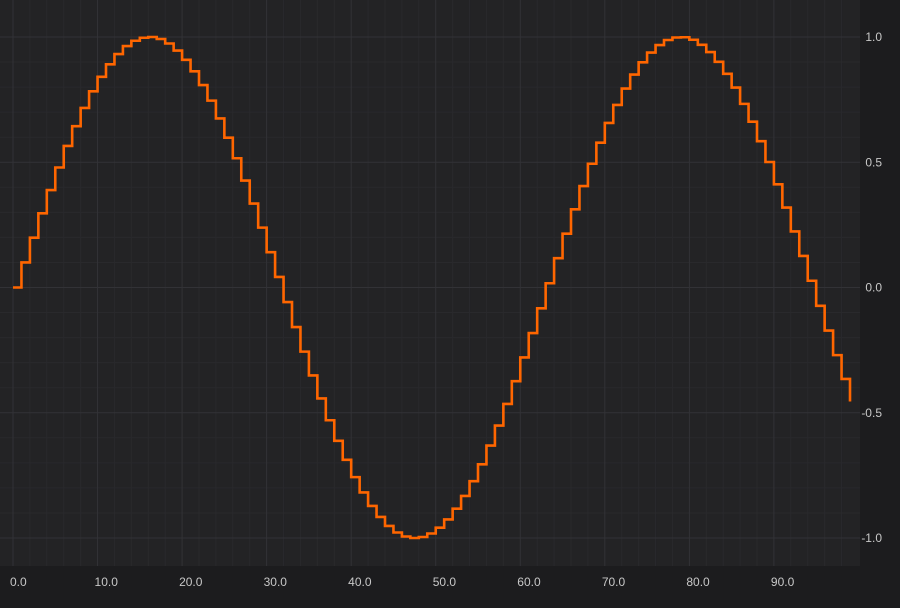  What do you see at coordinates (871, 413) in the screenshot?
I see `y-tick-label: -0.5` at bounding box center [871, 413].